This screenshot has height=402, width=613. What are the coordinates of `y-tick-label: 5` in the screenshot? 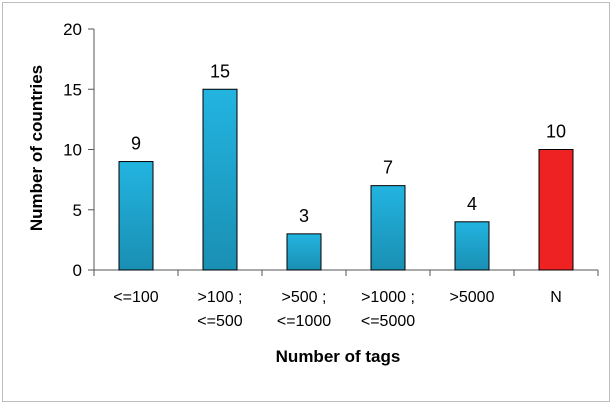 It's located at (77, 210).